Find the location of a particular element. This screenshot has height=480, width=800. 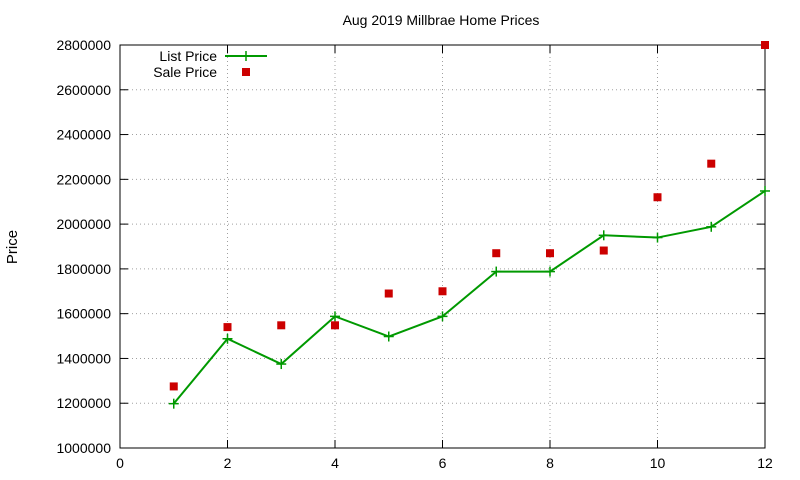

y-tick-label: 1800000 is located at coordinates (83, 269).